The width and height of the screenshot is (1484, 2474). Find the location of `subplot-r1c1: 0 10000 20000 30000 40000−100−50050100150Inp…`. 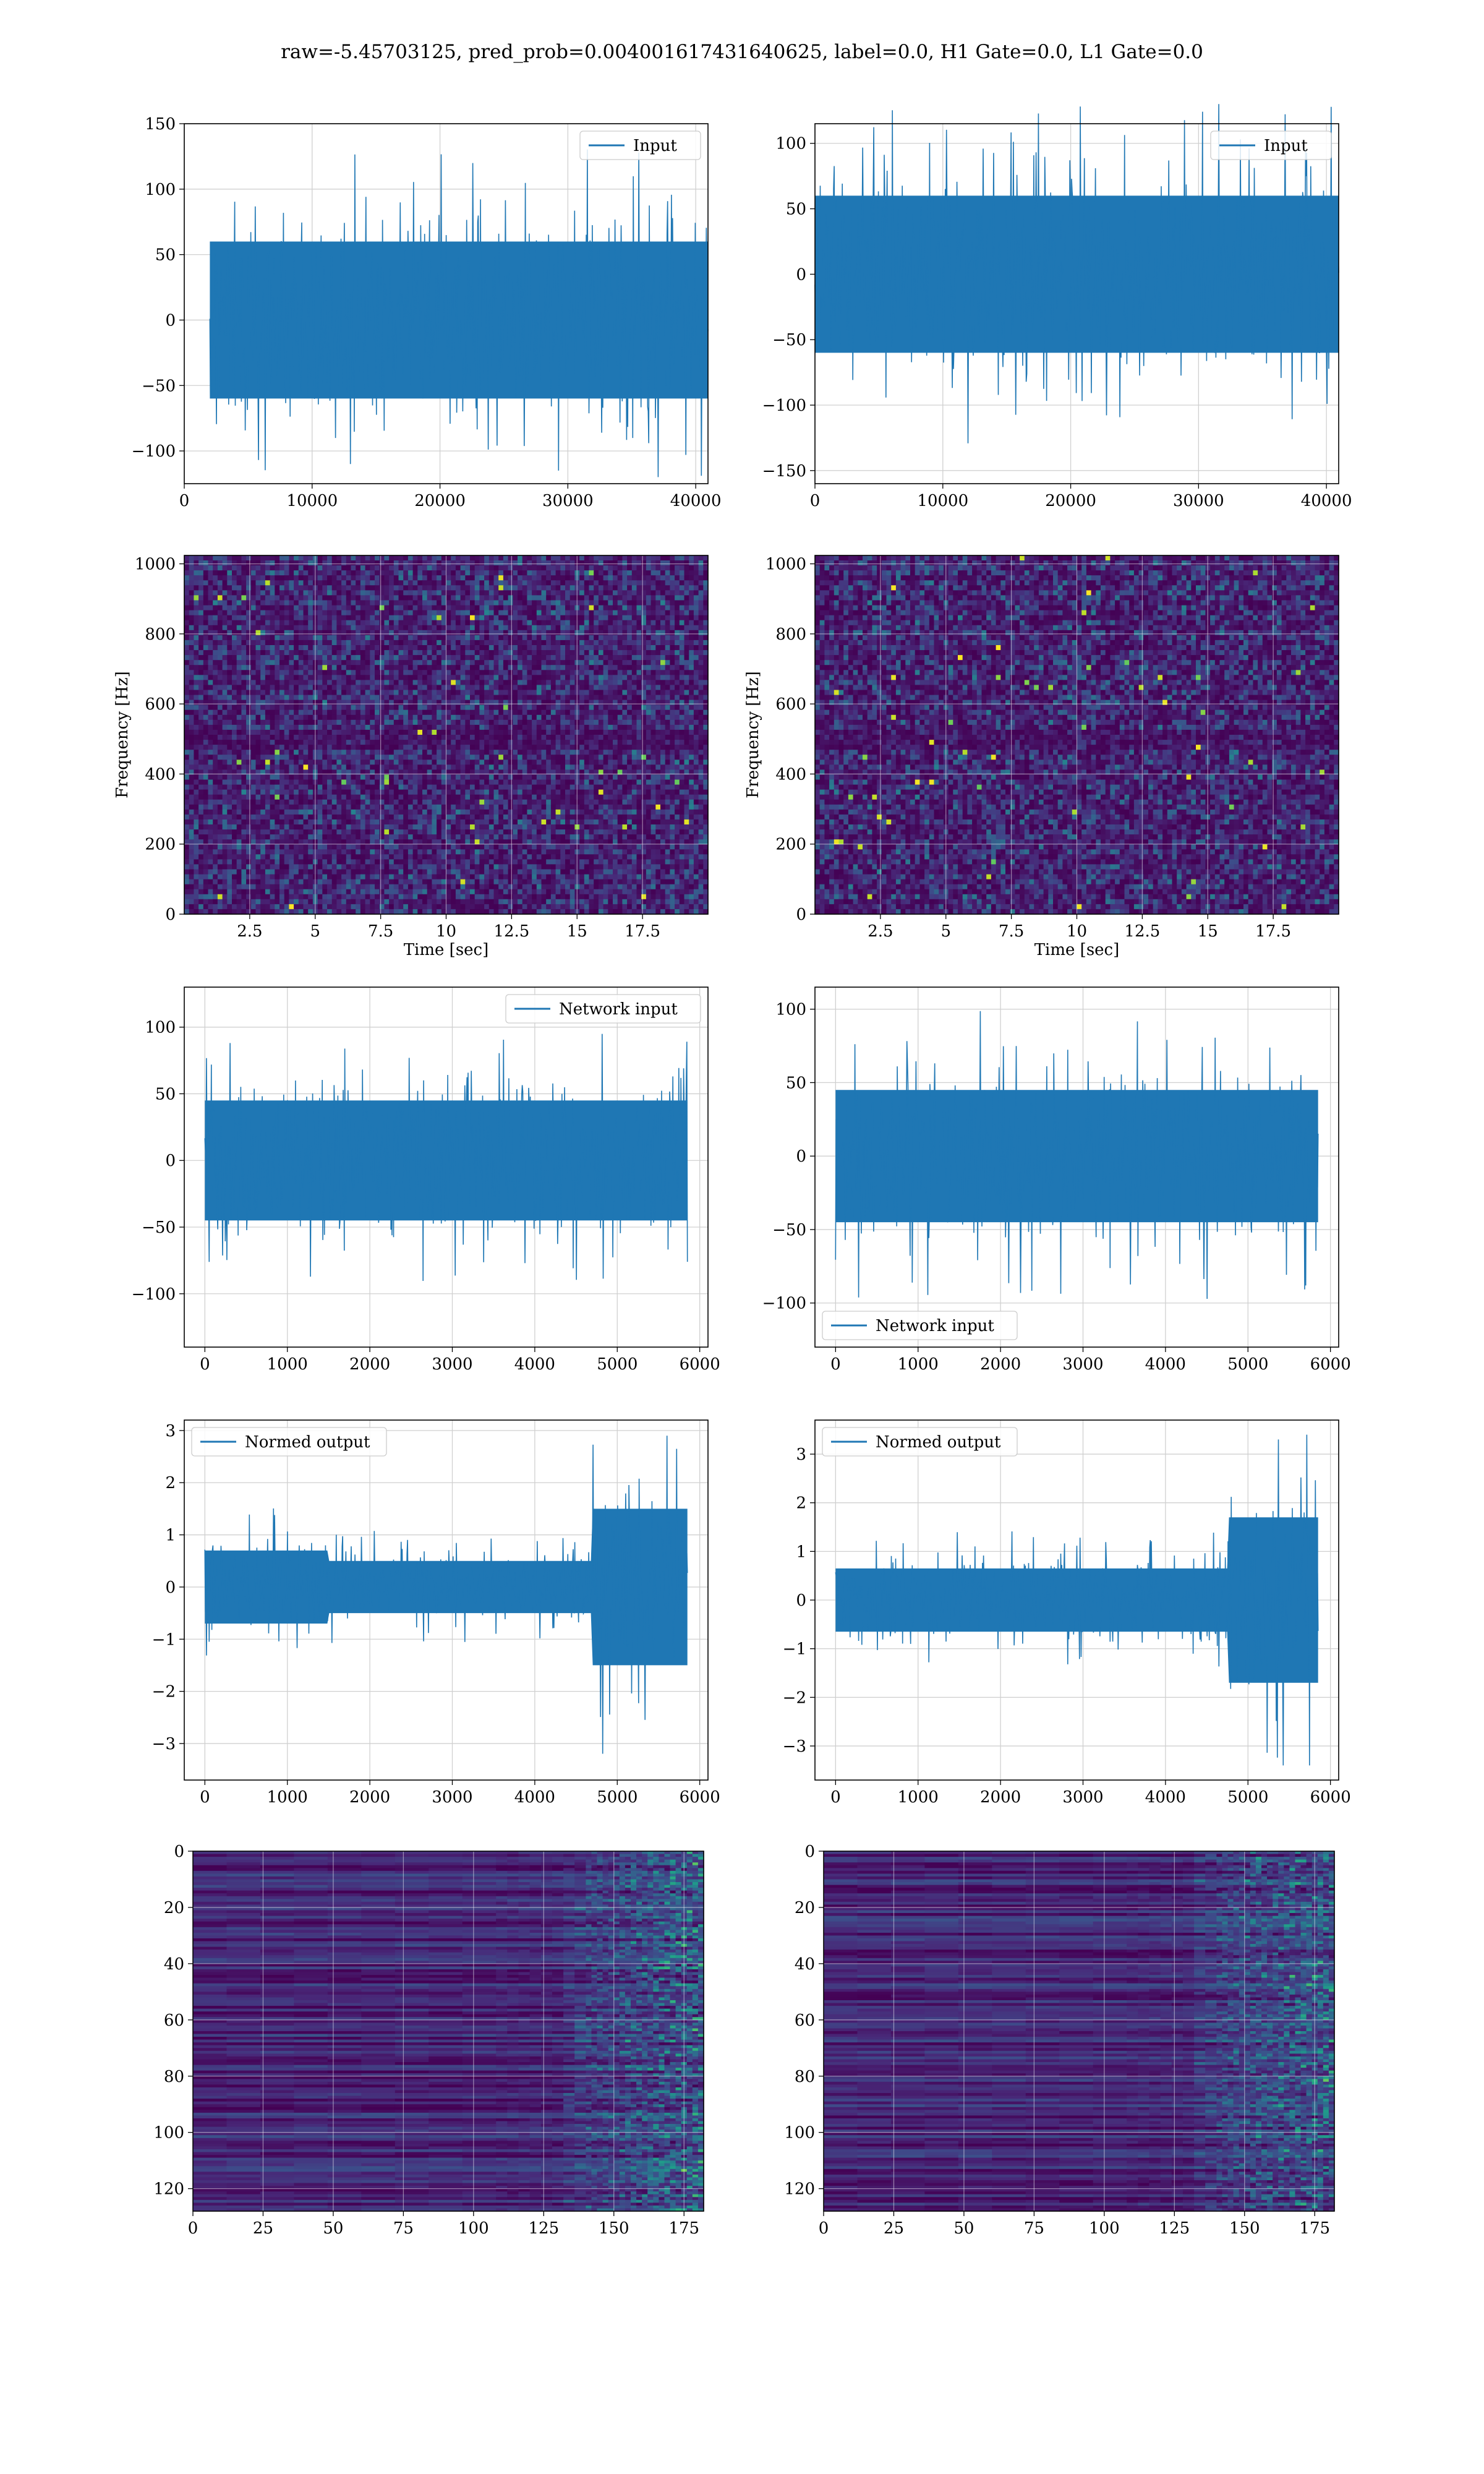

subplot-r1c1: 0 10000 20000 30000 40000−100−50050100150Inp… is located at coordinates (427, 312).